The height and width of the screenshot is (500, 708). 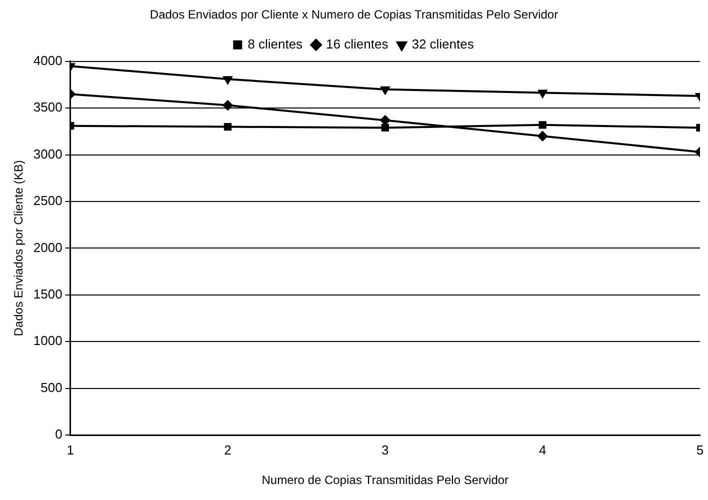 I want to click on y-tick-label: 2500, so click(x=47, y=200).